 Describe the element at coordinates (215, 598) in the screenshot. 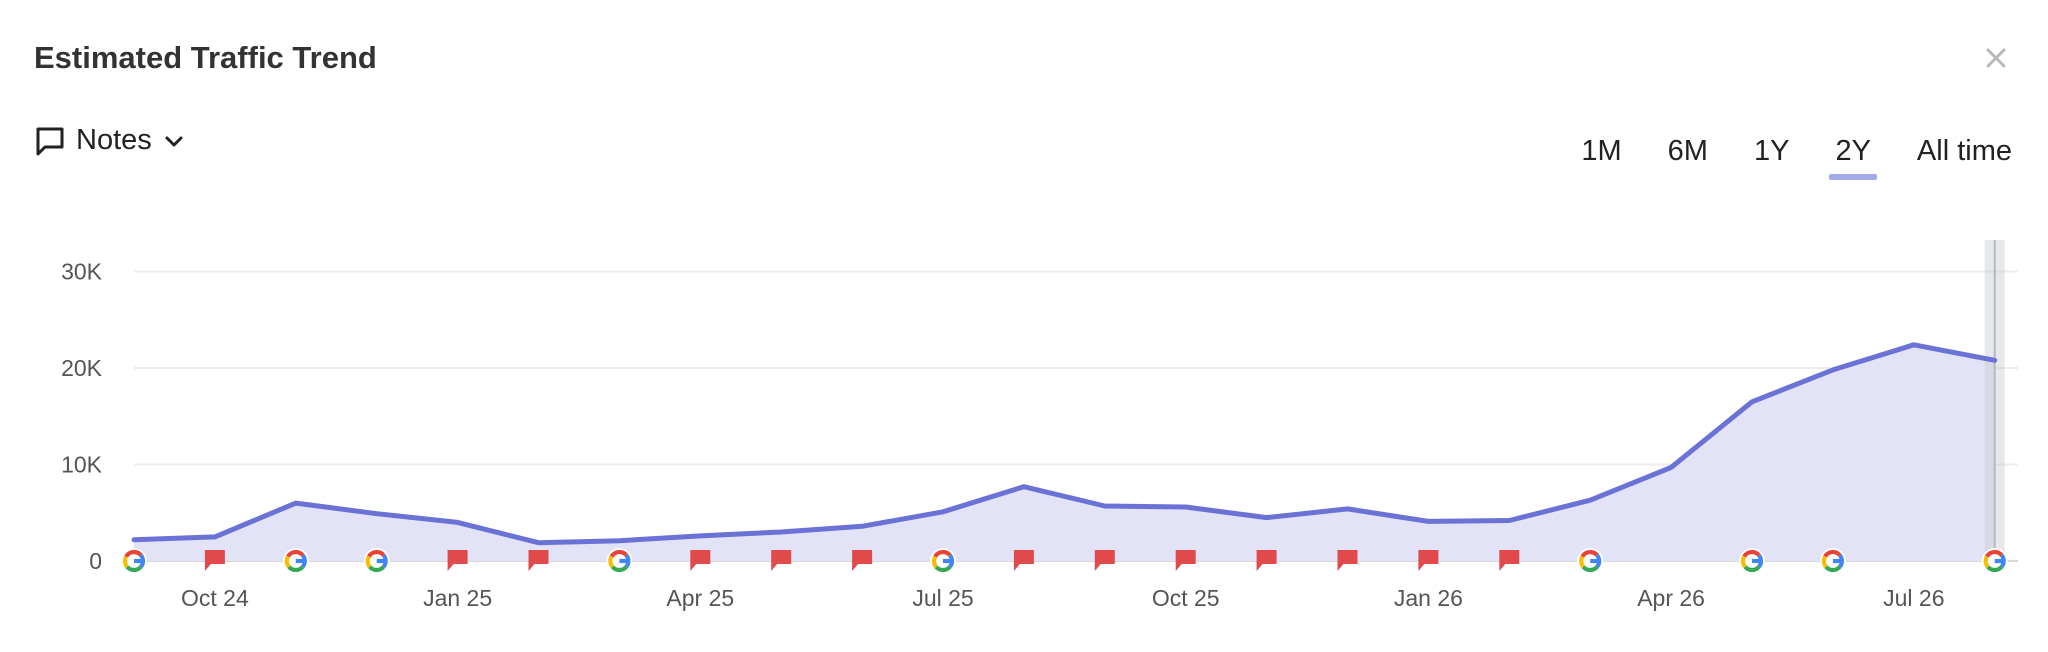

I see `x-tick-label: Oct 24` at that location.